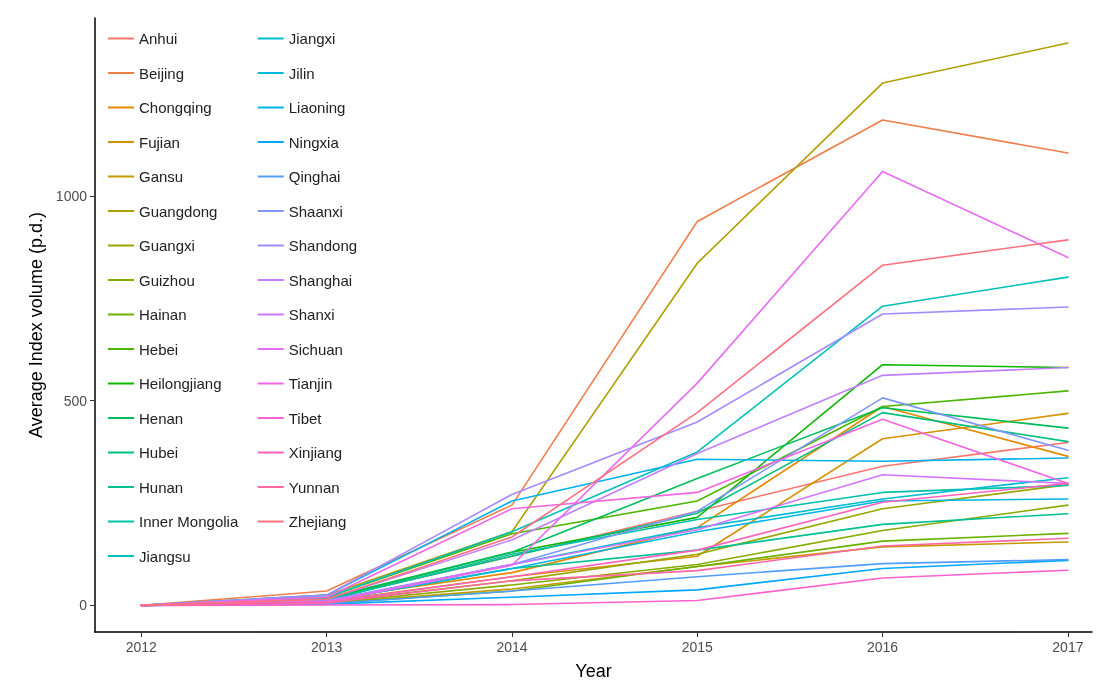 This screenshot has height=695, width=1119. Describe the element at coordinates (189, 521) in the screenshot. I see `legend-label: Inner Mongolia` at that location.